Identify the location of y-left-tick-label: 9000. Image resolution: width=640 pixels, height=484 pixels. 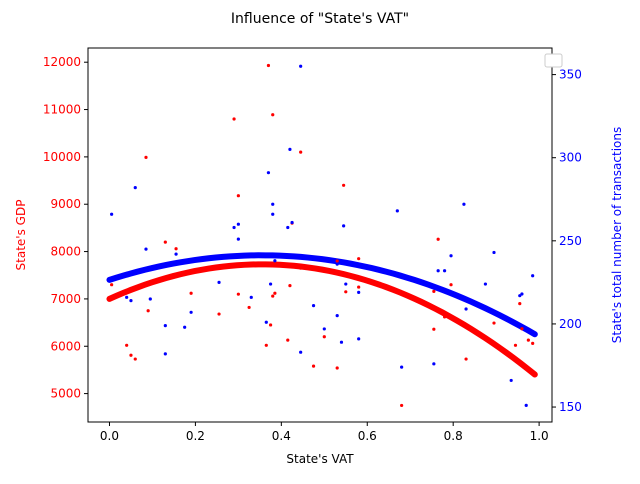
(65, 204).